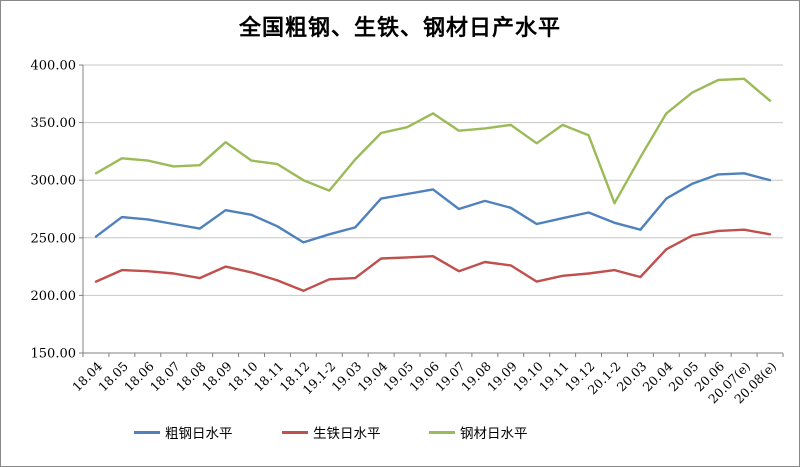 The height and width of the screenshot is (467, 800). I want to click on y-axis-label: 350.00, so click(54, 123).